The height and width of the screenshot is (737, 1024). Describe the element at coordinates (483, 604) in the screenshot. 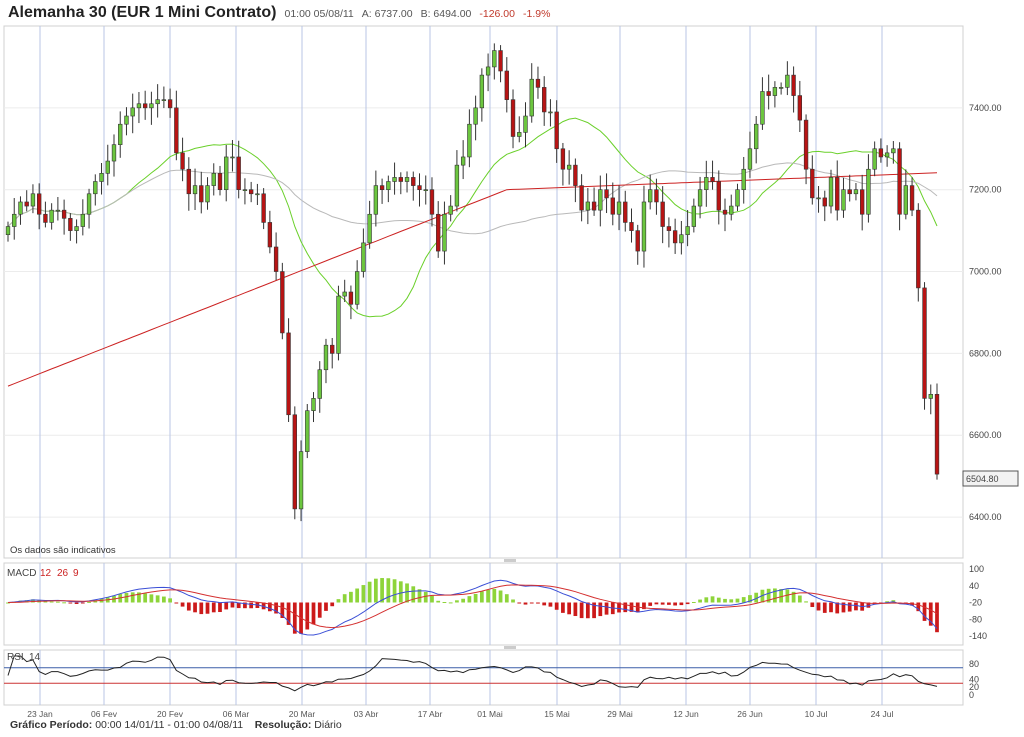

I see `macd-panel` at that location.